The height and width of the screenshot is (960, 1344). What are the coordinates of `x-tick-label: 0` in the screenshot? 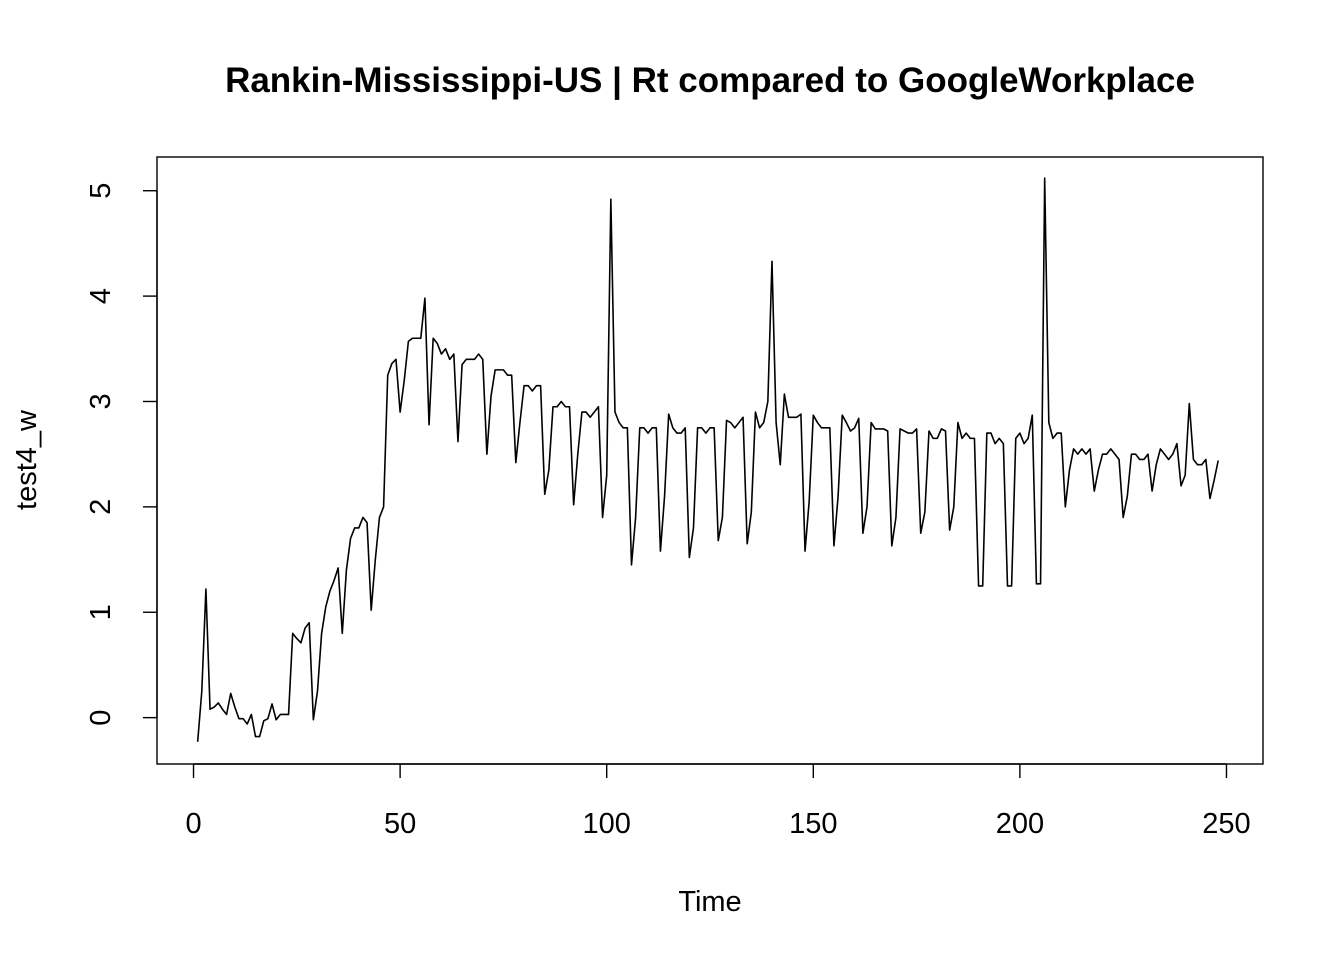 It's located at (193, 824).